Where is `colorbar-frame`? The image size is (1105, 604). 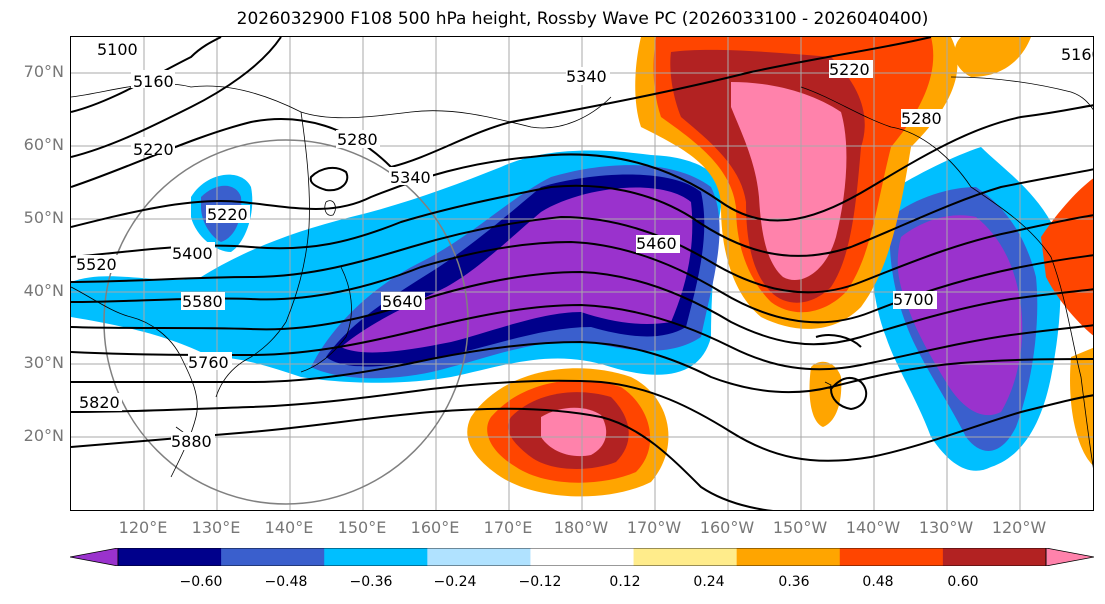 colorbar-frame is located at coordinates (582, 557).